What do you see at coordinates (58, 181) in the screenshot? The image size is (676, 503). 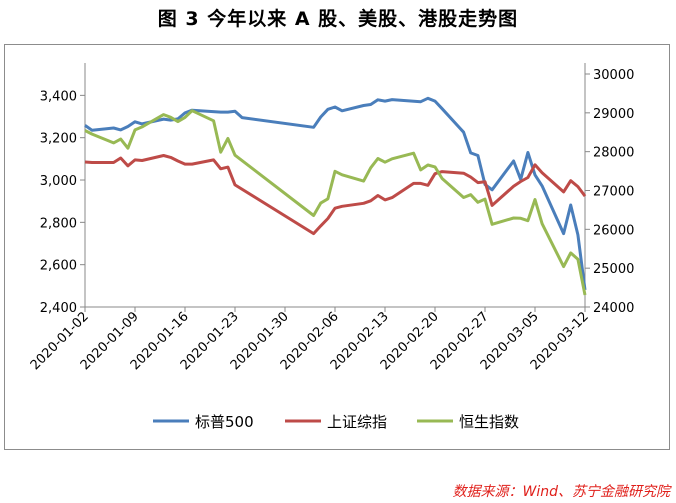 I see `left-tick-label: 3,000` at bounding box center [58, 181].